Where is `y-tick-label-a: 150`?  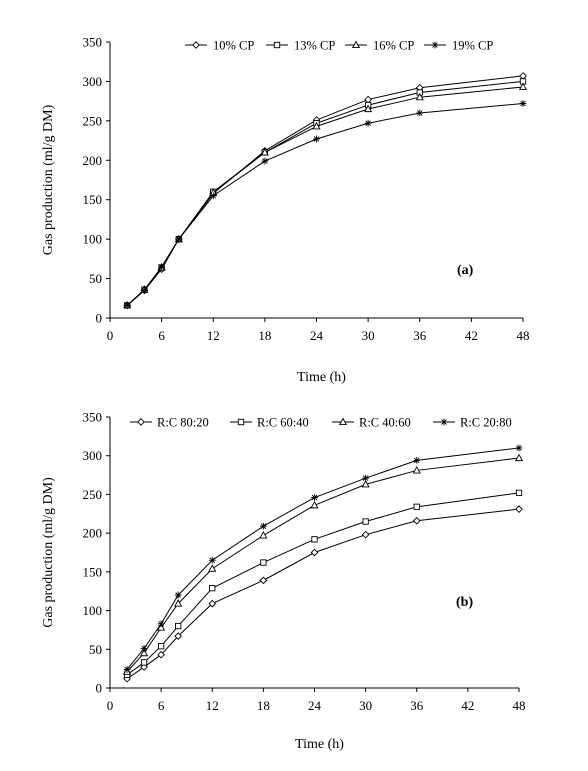
y-tick-label-a: 150 is located at coordinates (93, 199).